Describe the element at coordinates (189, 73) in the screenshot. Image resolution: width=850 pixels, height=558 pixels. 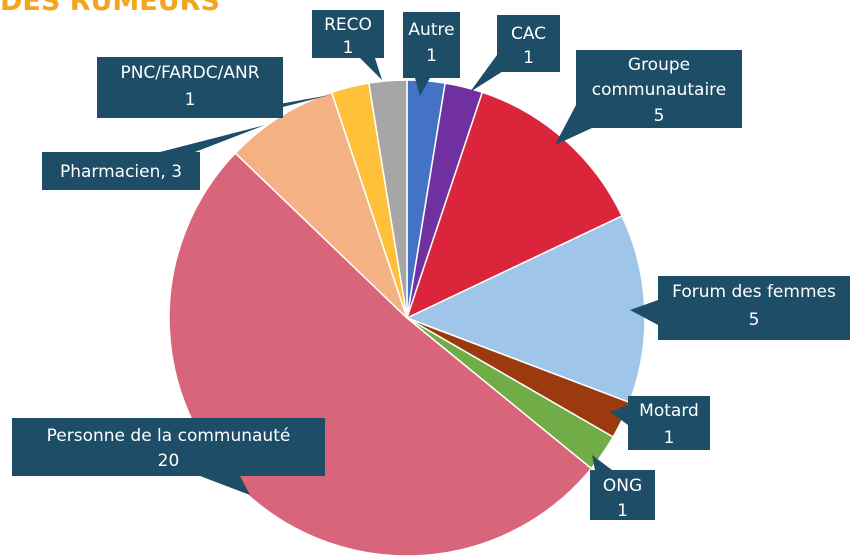
I see `data-label-category: PNC/FARDC/ANR` at that location.